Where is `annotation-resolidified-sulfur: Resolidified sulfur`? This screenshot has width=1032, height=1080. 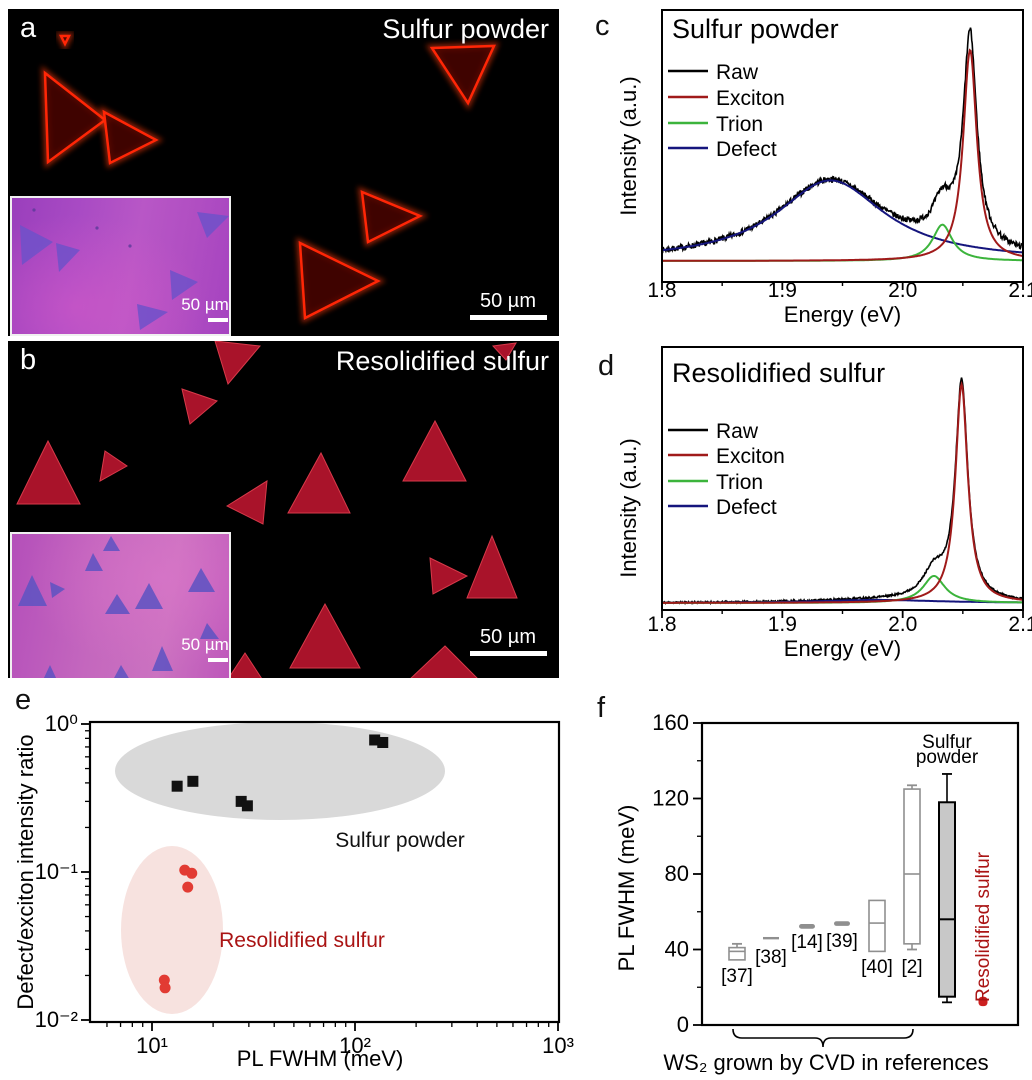 annotation-resolidified-sulfur: Resolidified sulfur is located at coordinates (302, 940).